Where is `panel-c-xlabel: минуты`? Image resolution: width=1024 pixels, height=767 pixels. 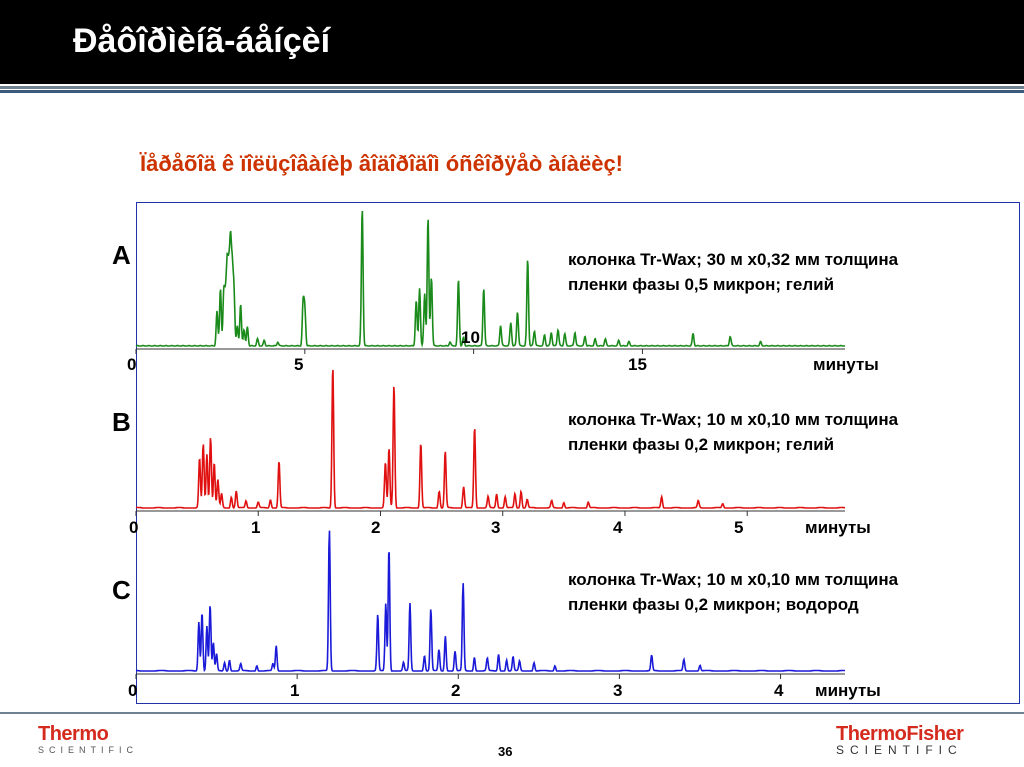
panel-c-xlabel: минуты is located at coordinates (848, 690).